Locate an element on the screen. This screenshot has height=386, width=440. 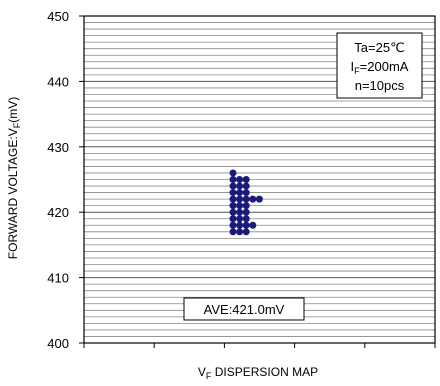
condition-line-2: IF=200mA is located at coordinates (380, 67).